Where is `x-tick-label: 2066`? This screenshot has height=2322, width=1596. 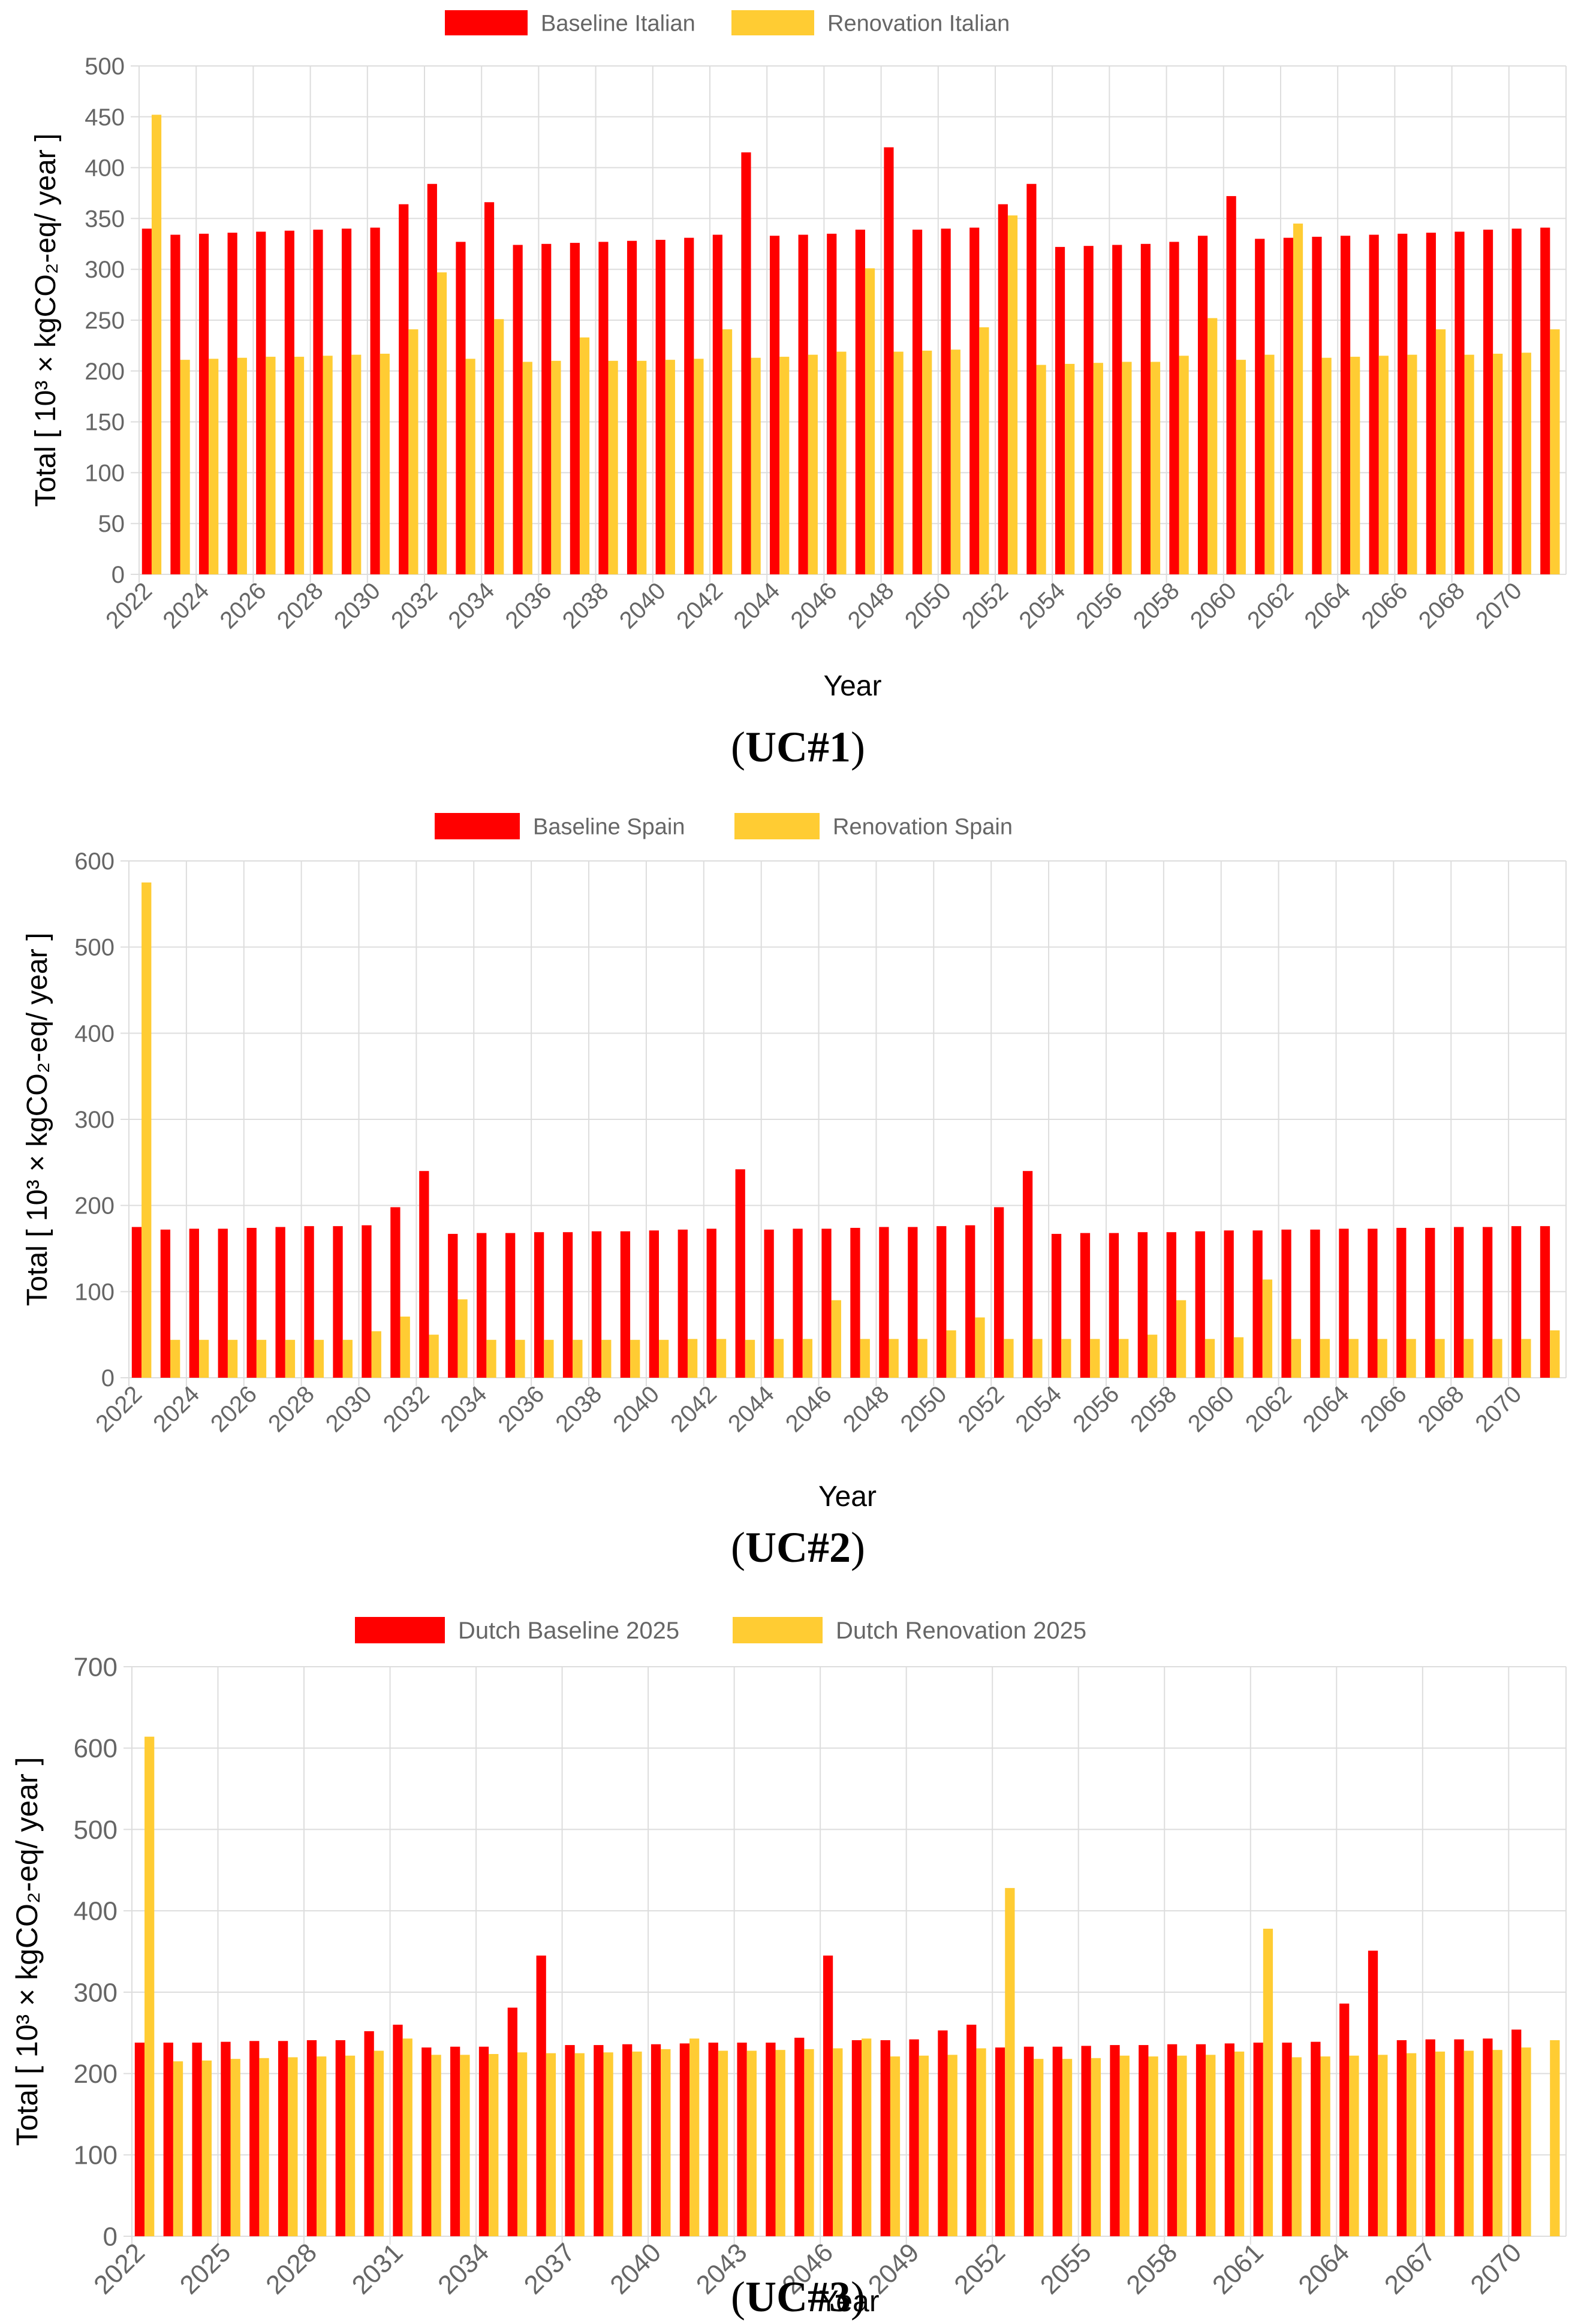
x-tick-label: 2066 is located at coordinates (1385, 605).